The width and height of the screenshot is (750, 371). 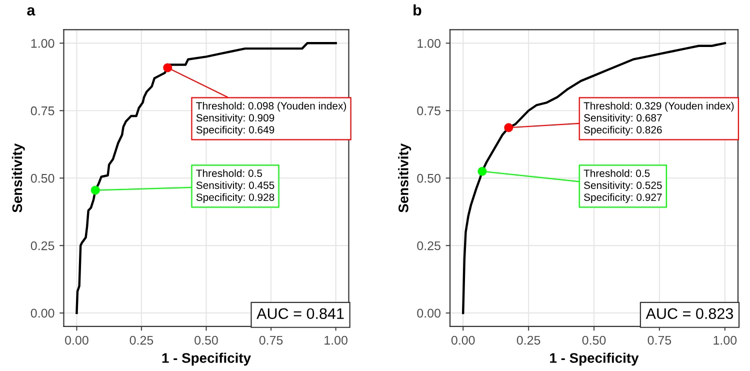 What do you see at coordinates (418, 10) in the screenshot?
I see `chart-title: b` at bounding box center [418, 10].